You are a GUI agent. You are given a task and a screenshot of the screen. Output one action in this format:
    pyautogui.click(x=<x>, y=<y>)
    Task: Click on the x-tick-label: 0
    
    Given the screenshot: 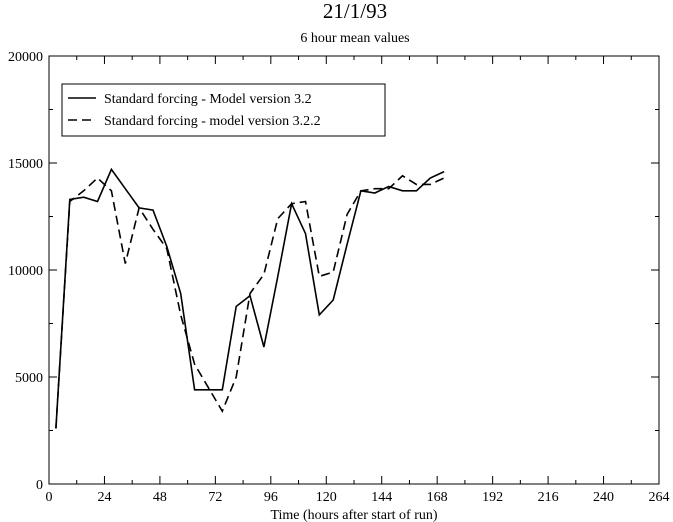 What is the action you would take?
    pyautogui.click(x=49, y=497)
    